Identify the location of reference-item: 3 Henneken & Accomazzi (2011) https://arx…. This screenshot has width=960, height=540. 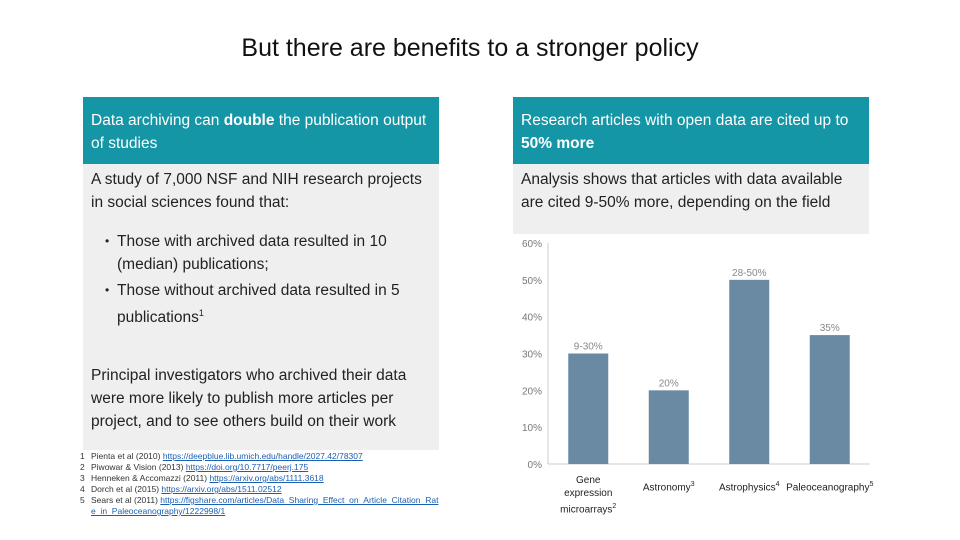
(260, 478).